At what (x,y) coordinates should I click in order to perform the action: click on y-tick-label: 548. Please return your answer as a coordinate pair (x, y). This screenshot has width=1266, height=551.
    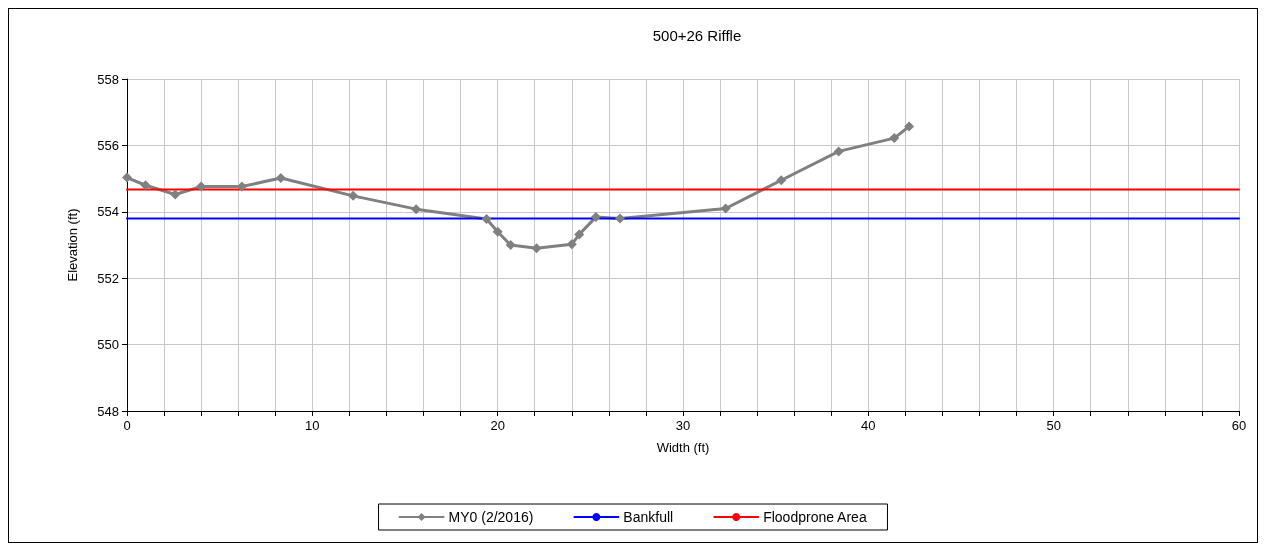
    Looking at the image, I should click on (108, 411).